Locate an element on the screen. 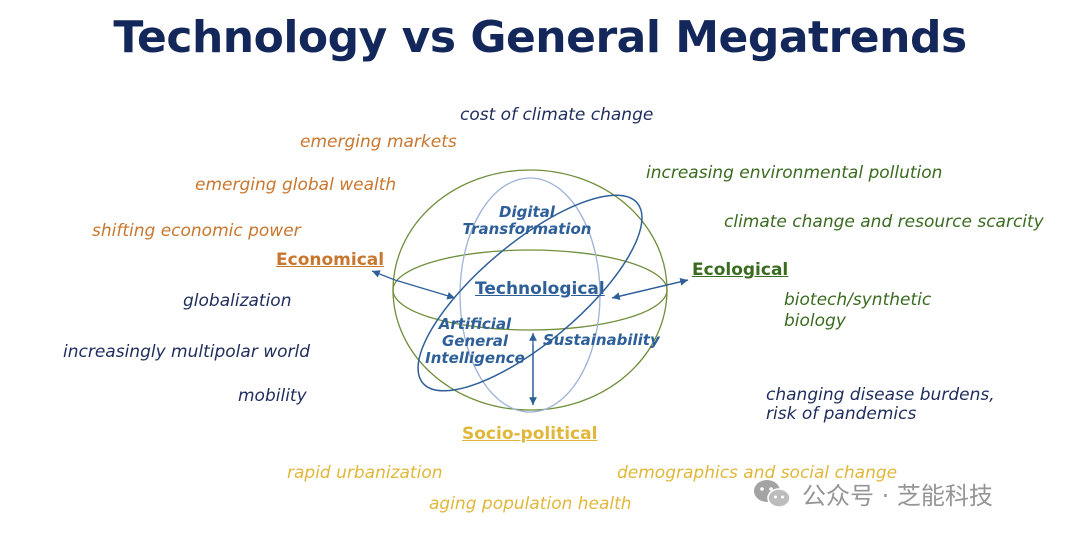  trend-aging-population-health: aging population health is located at coordinates (530, 504).